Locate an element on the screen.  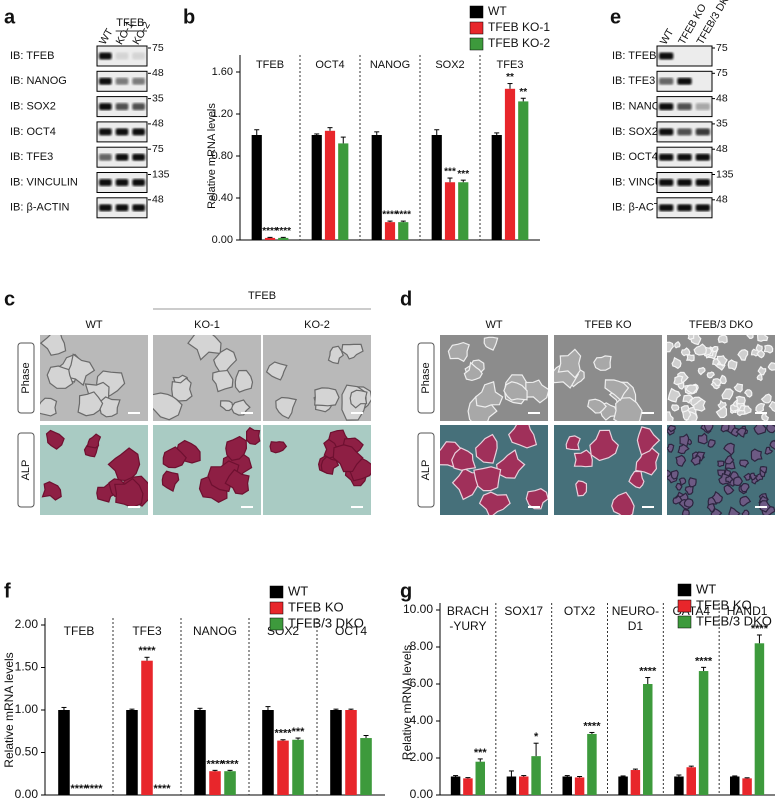
lane-label: WT is located at coordinates (667, 36).